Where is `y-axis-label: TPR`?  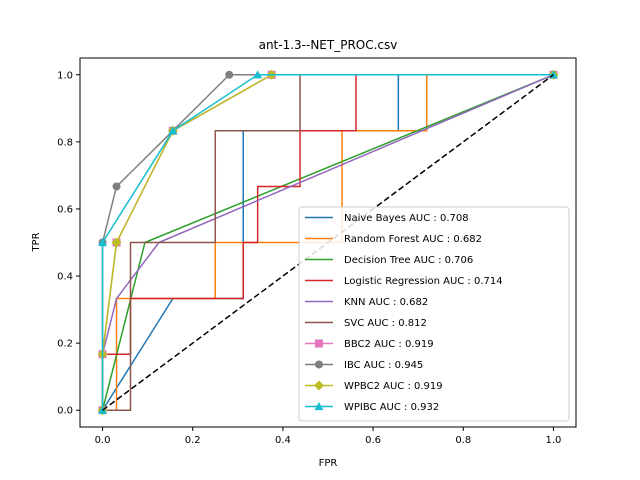
y-axis-label: TPR is located at coordinates (36, 242).